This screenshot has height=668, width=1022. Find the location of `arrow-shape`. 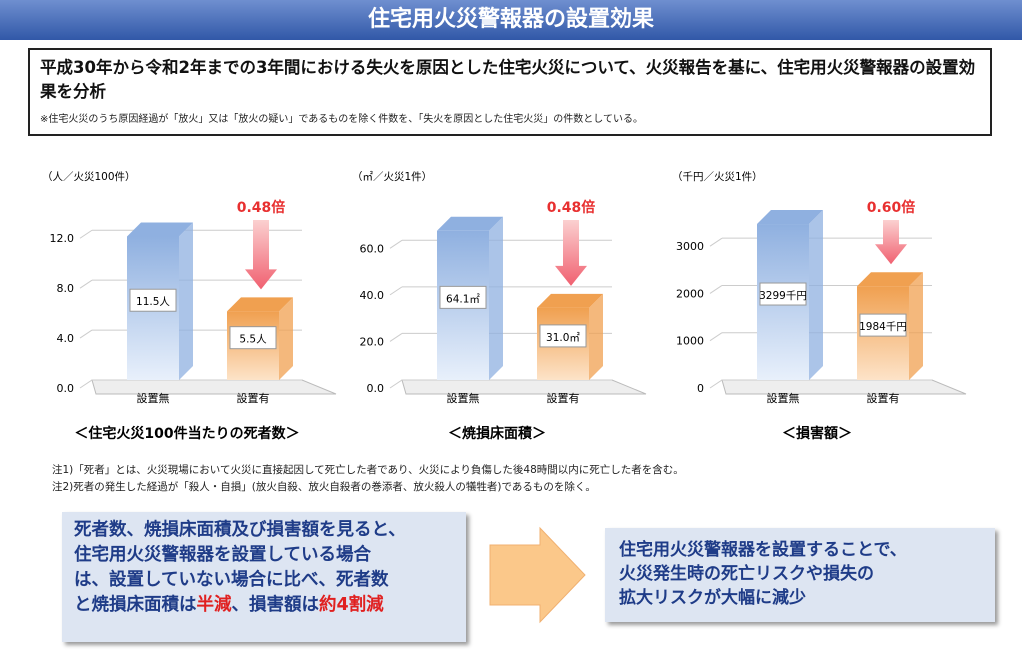

arrow-shape is located at coordinates (537, 575).